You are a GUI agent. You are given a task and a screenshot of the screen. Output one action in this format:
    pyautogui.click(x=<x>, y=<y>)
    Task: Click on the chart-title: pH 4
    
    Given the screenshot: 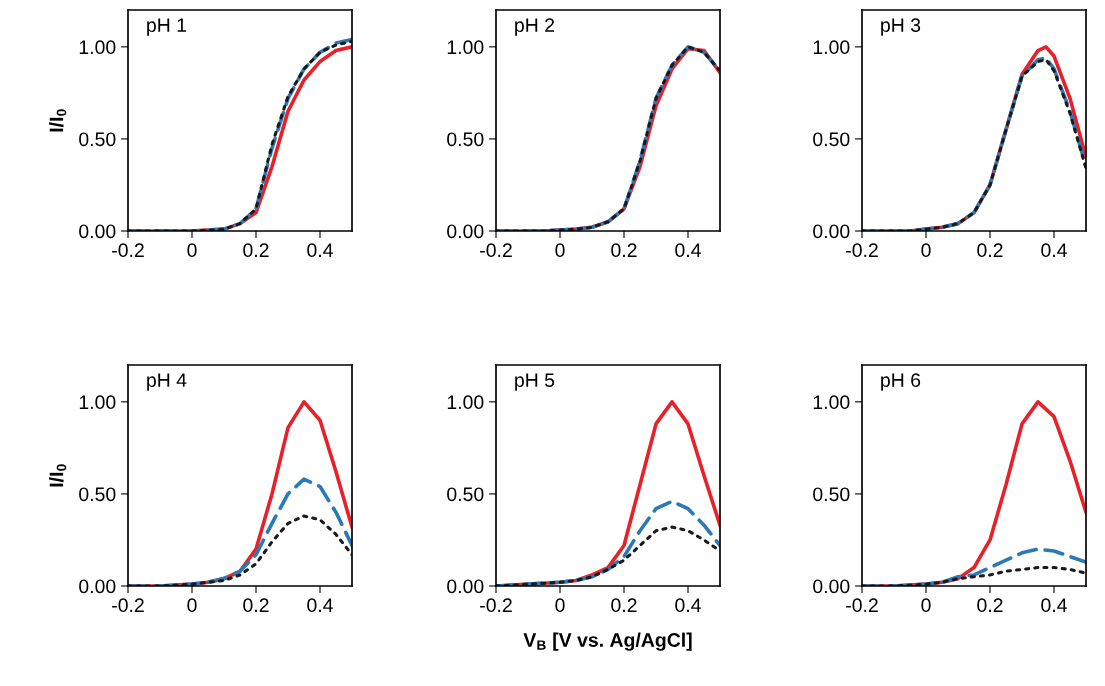 What is the action you would take?
    pyautogui.click(x=167, y=382)
    